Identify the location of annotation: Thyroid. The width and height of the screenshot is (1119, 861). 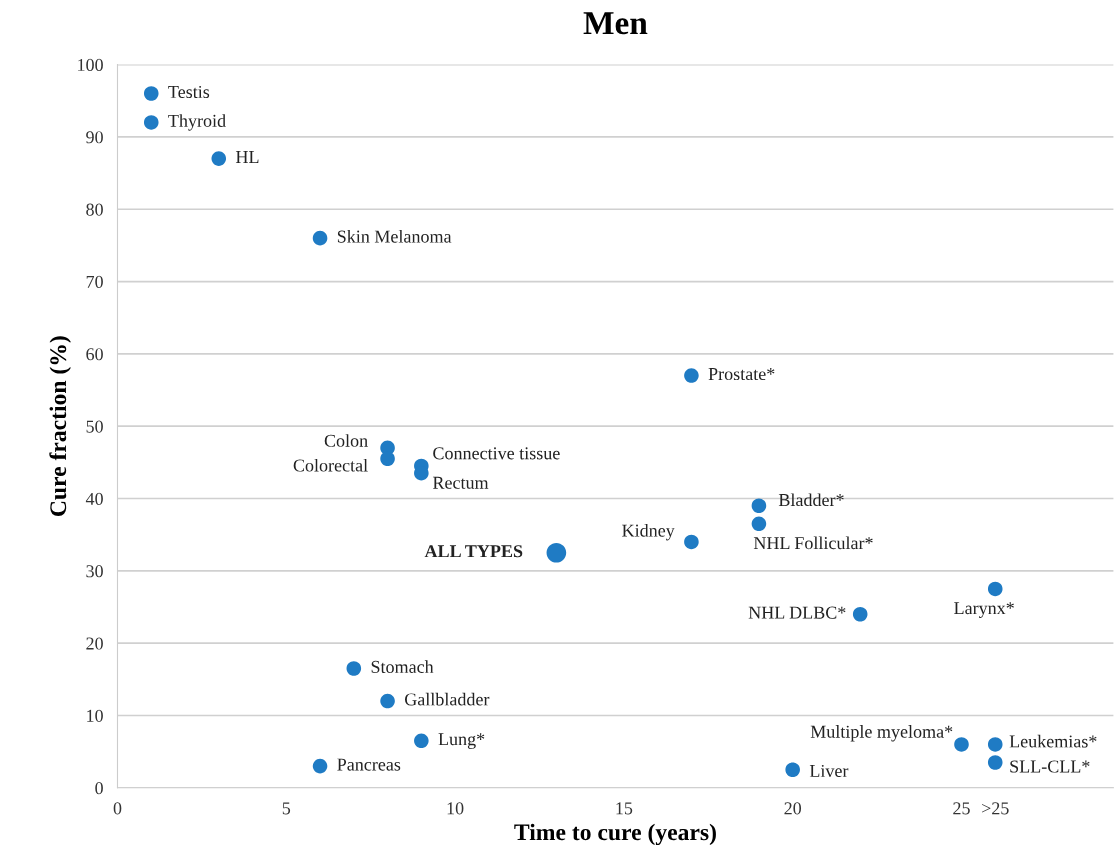
(197, 122).